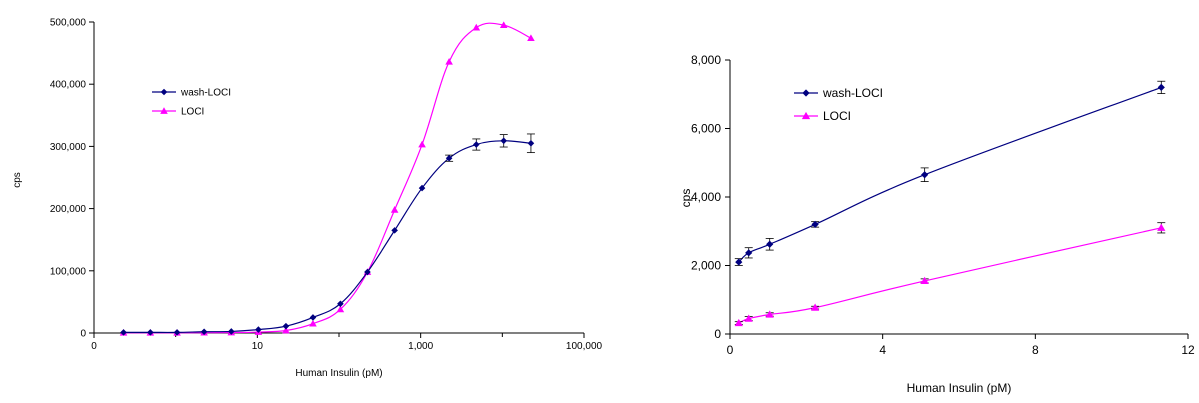  Describe the element at coordinates (1035, 350) in the screenshot. I see `x-tick-label: 8` at that location.